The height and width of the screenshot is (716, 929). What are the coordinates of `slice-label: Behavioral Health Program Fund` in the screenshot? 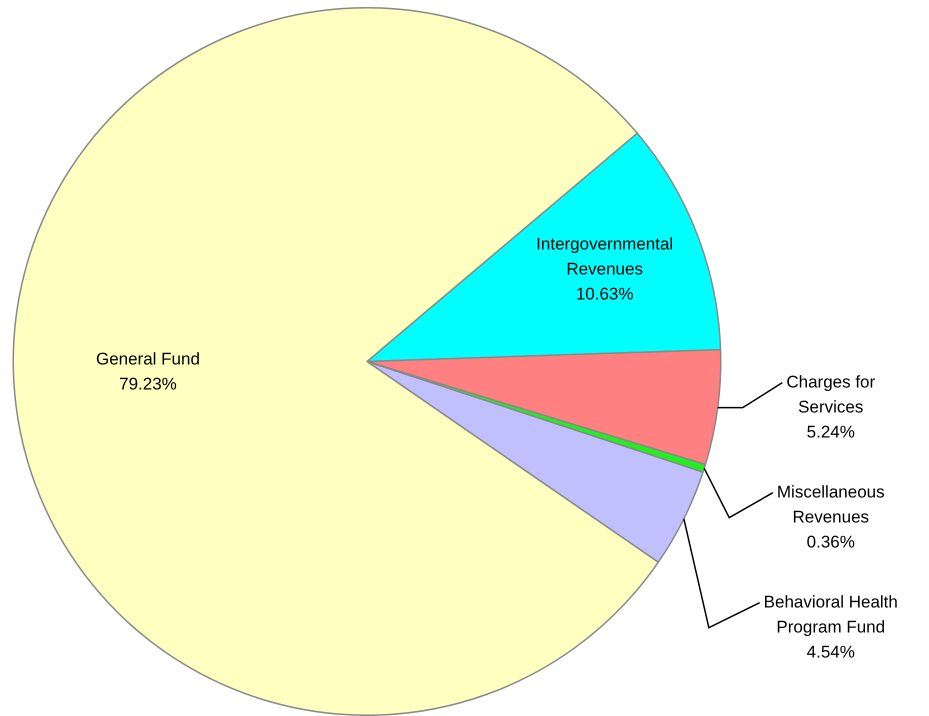 It's located at (831, 614).